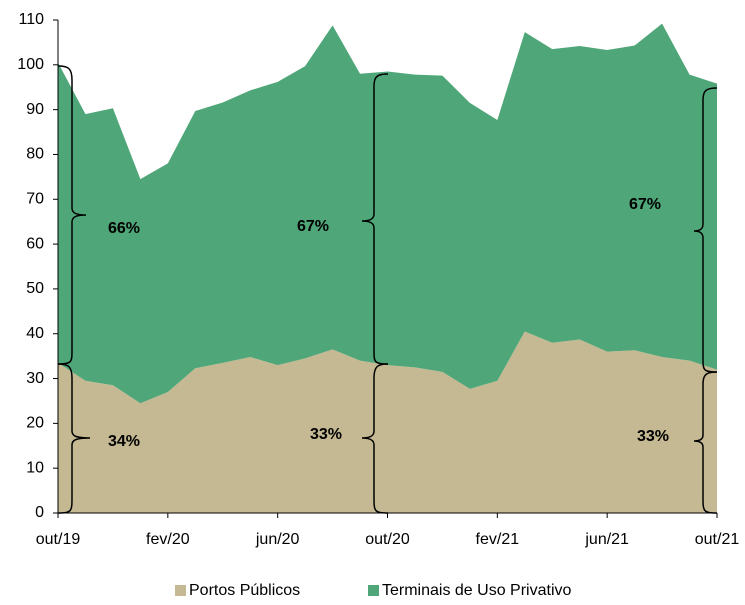  I want to click on x-tick-label: fev/20, so click(168, 539).